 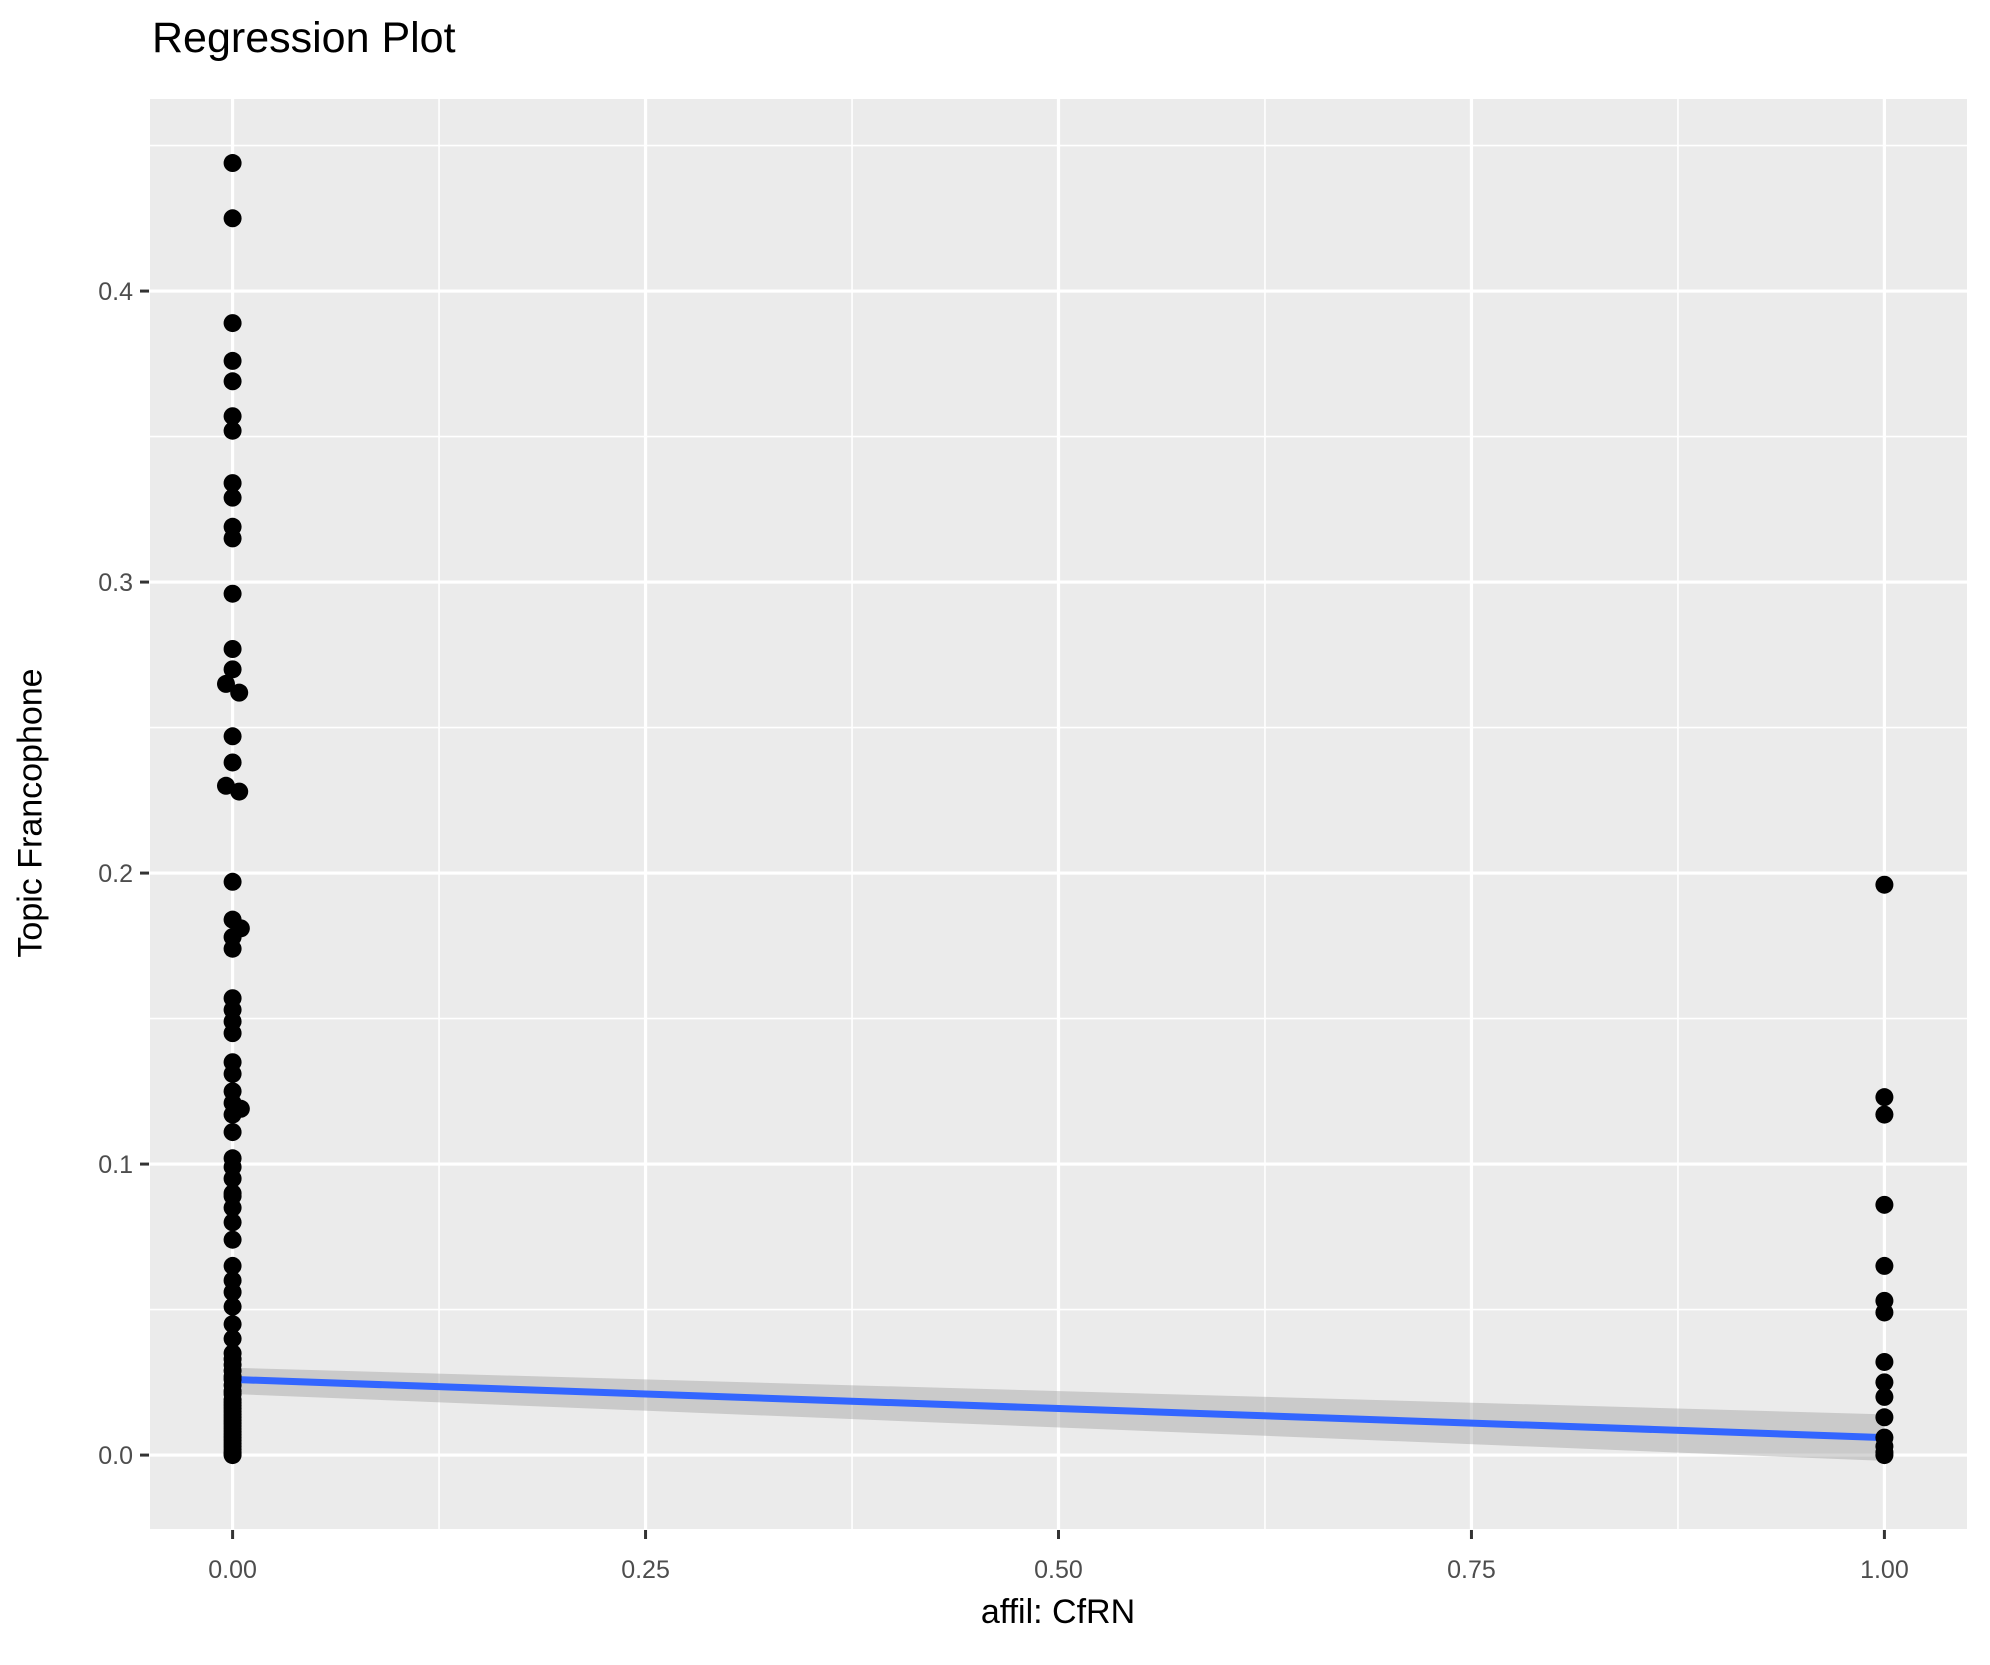 I want to click on x-tick-label: 0.50, so click(x=1058, y=1570).